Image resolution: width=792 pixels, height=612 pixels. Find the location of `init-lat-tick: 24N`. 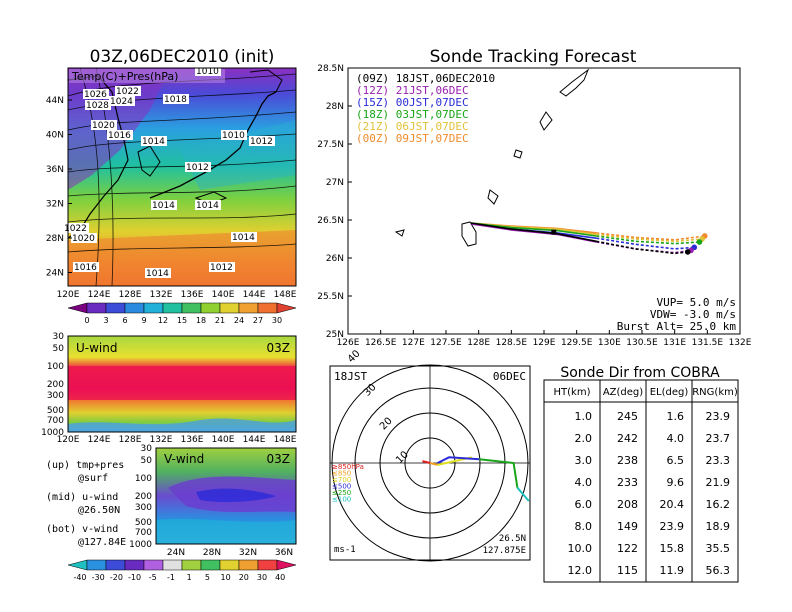

init-lat-tick: 24N is located at coordinates (55, 274).